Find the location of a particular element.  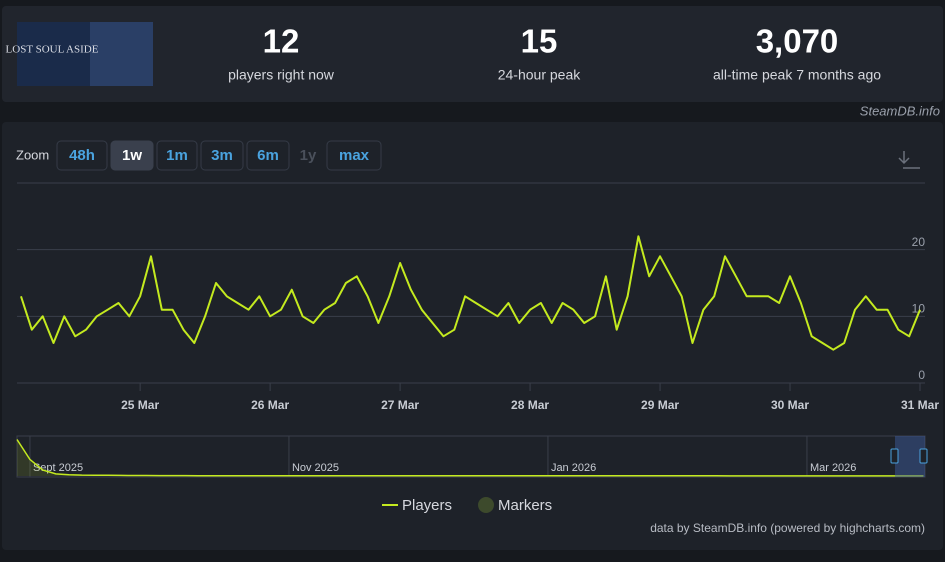

download-icon is located at coordinates (909, 160).